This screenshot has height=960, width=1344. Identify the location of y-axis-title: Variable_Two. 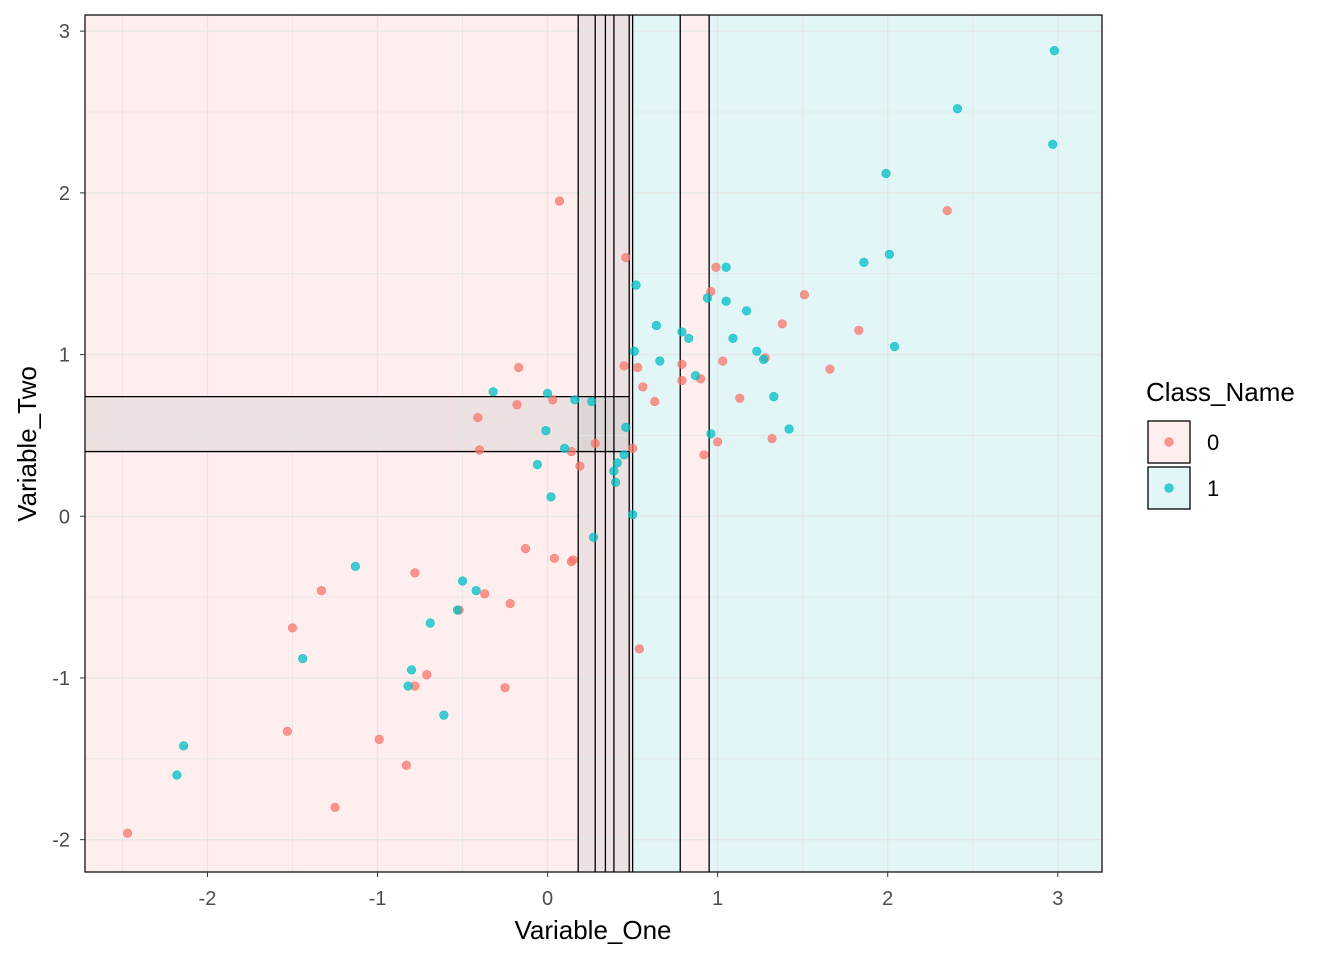
(27, 444).